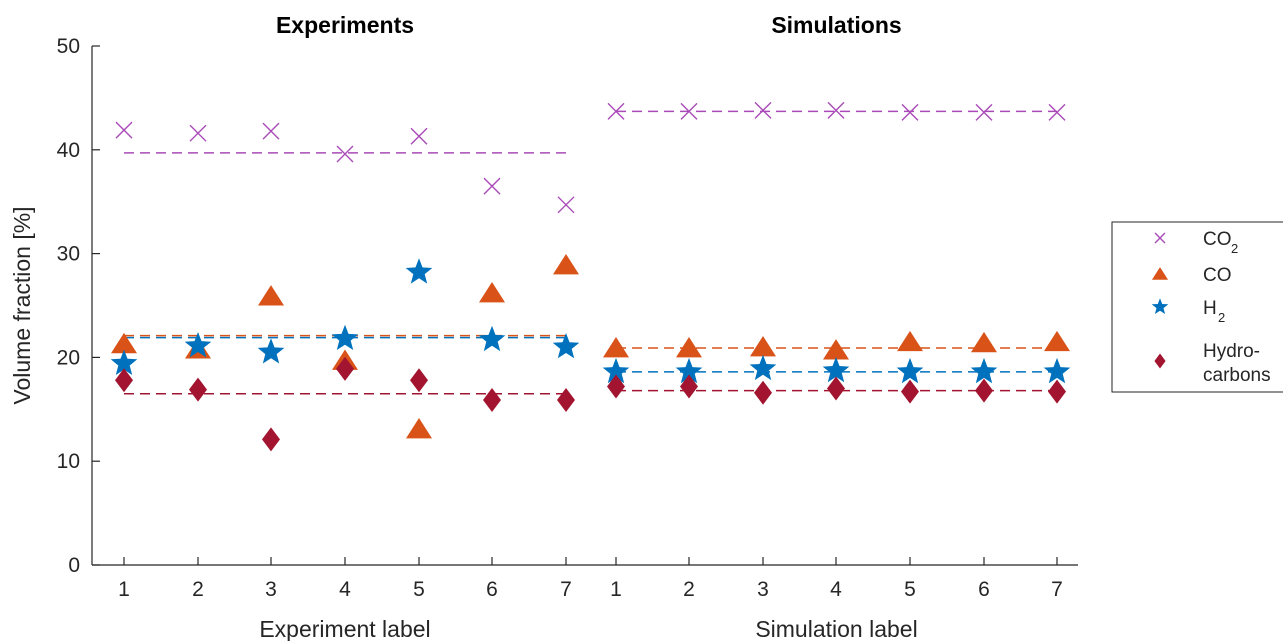 This screenshot has height=641, width=1283. Describe the element at coordinates (1160, 238) in the screenshot. I see `co2-legend-marker` at that location.